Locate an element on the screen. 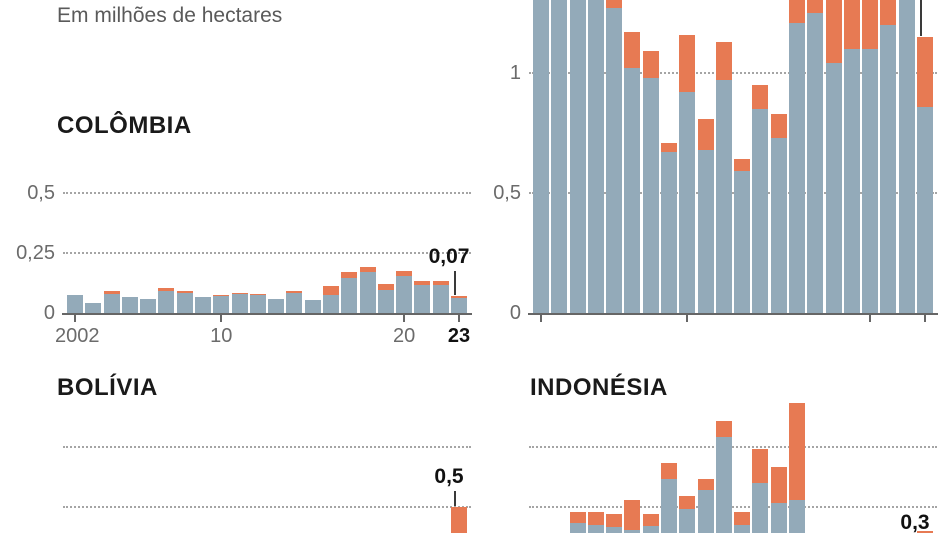 The height and width of the screenshot is (533, 950). y-axis-label: 0,5 is located at coordinates (41, 193).